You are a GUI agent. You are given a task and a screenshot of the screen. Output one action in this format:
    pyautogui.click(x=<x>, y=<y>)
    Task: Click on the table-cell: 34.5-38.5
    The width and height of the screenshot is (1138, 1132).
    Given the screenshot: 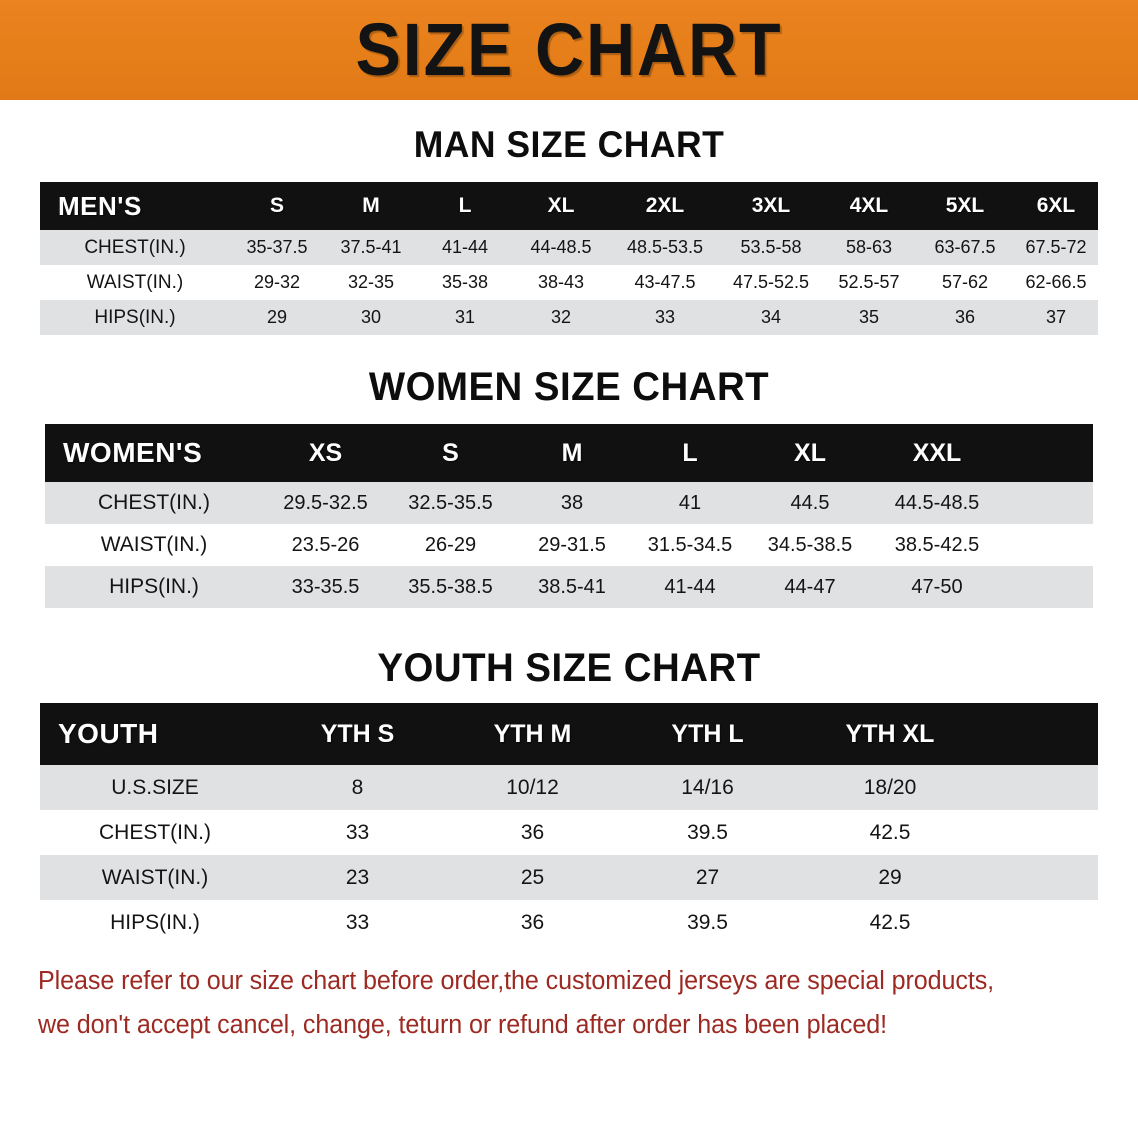 What is the action you would take?
    pyautogui.click(x=810, y=545)
    